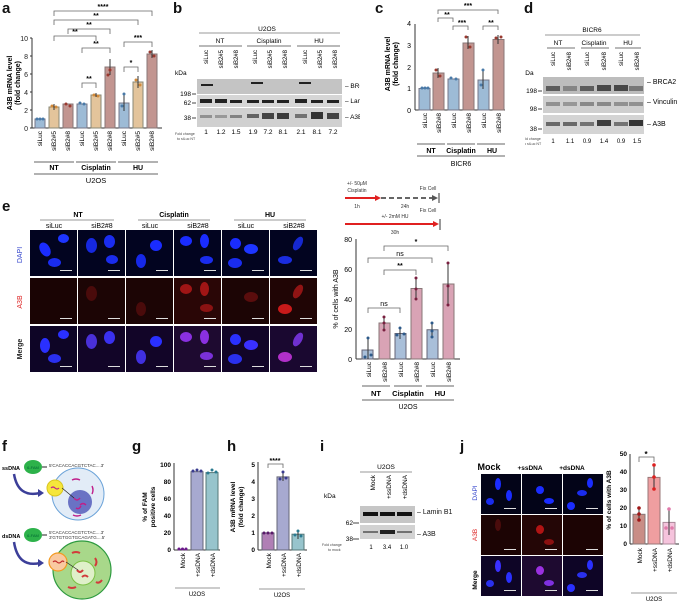 This screenshot has height=611, width=685. I want to click on panel-e-label: e, so click(6, 206).